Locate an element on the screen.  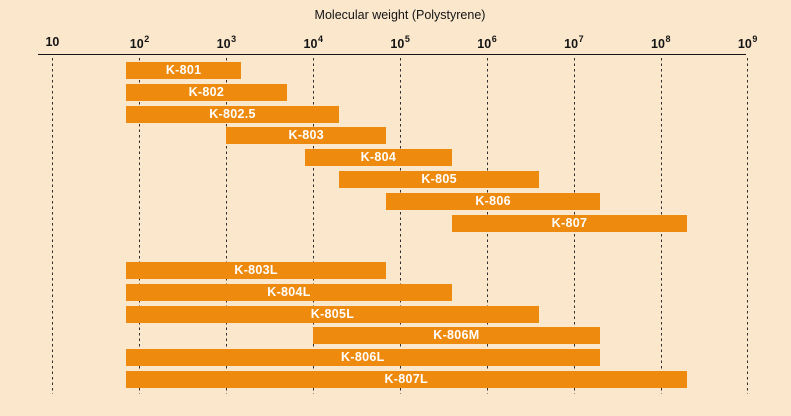
bar-label: K-806 is located at coordinates (493, 200).